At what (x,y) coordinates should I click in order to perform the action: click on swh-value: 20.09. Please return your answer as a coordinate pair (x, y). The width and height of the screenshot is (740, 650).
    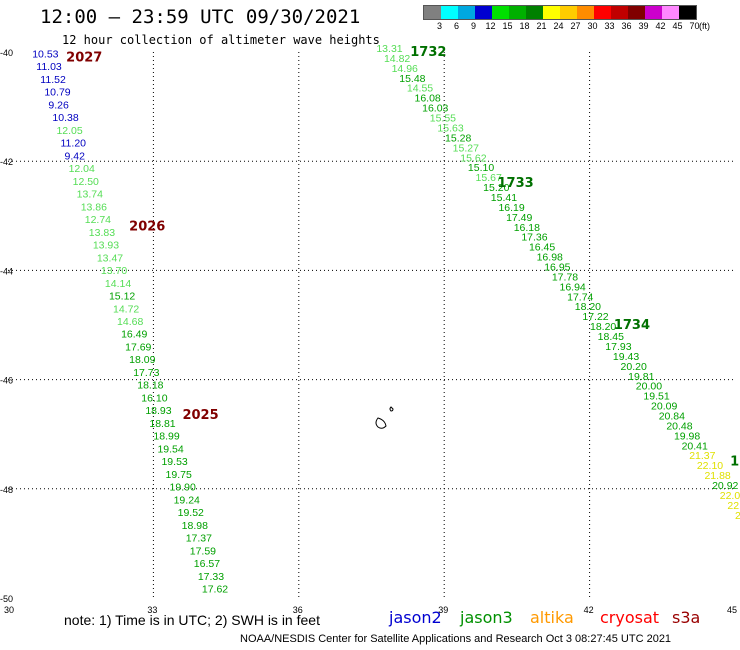
    Looking at the image, I should click on (664, 407).